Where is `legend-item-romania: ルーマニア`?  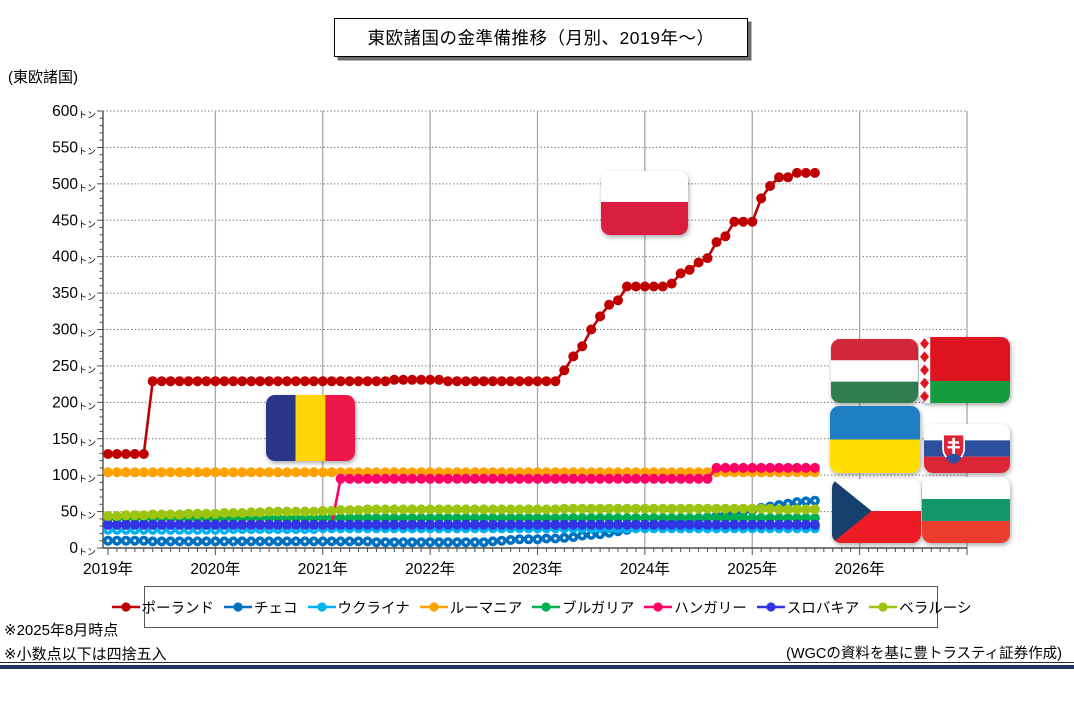
legend-item-romania: ルーマニア is located at coordinates (470, 607).